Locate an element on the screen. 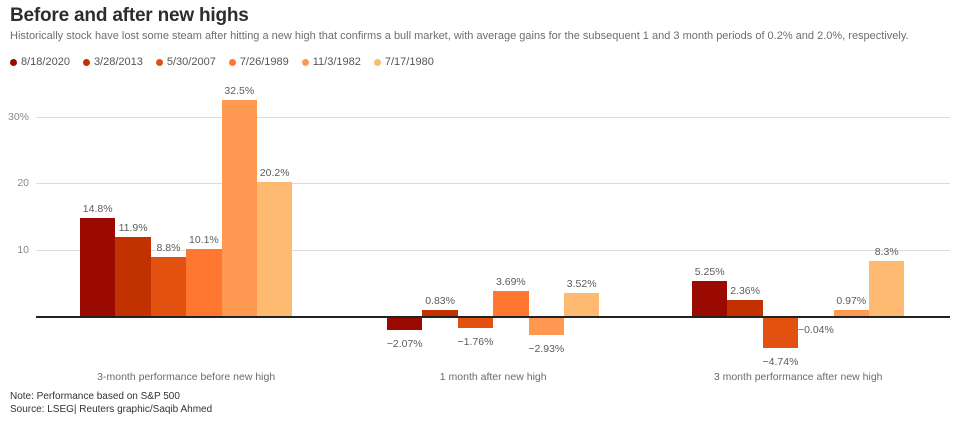  legend-item-label: 7/26/1989 is located at coordinates (264, 62).